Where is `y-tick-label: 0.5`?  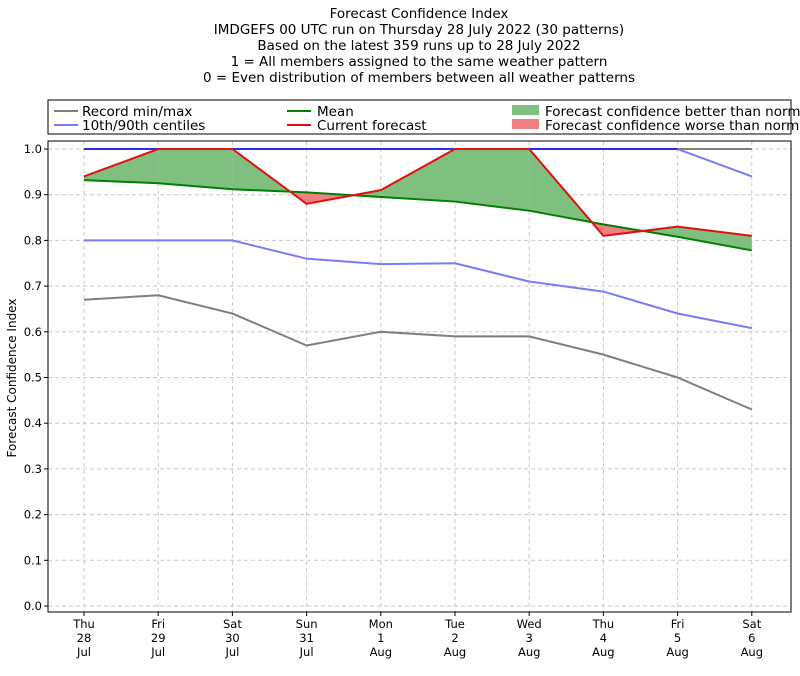
y-tick-label: 0.5 is located at coordinates (33, 378).